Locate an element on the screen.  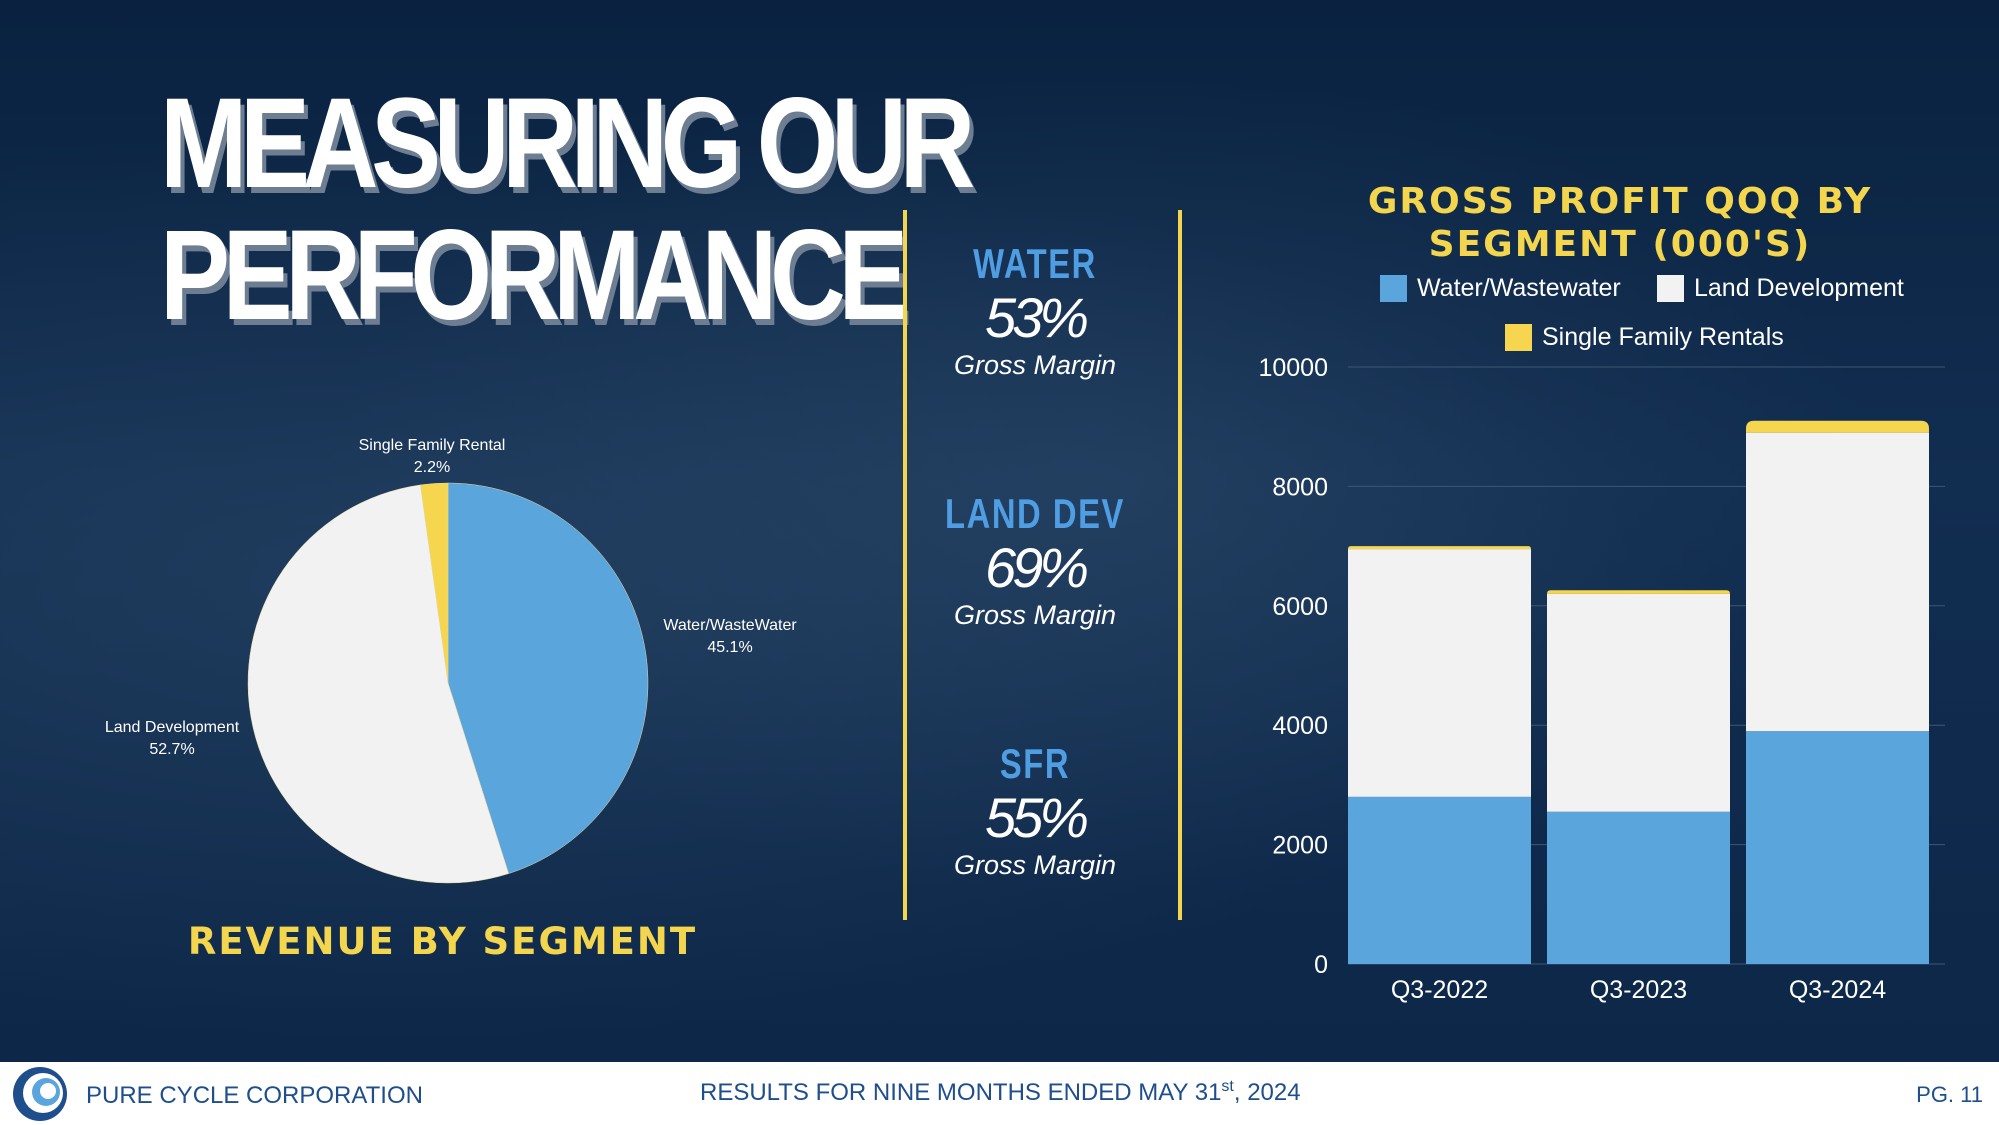
metric-sfr: SFR 55% Gross Margin is located at coordinates (1035, 811).